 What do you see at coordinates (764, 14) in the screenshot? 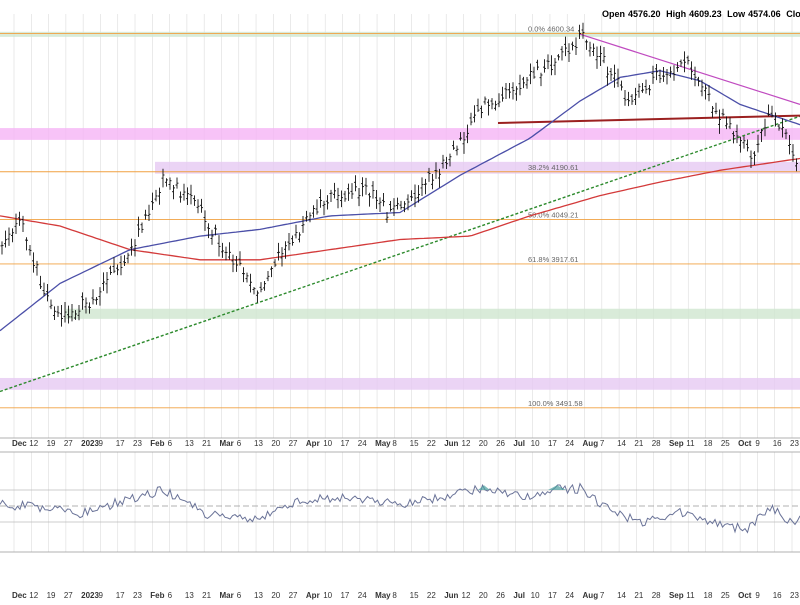
I see `low-value: 4574.06` at bounding box center [764, 14].